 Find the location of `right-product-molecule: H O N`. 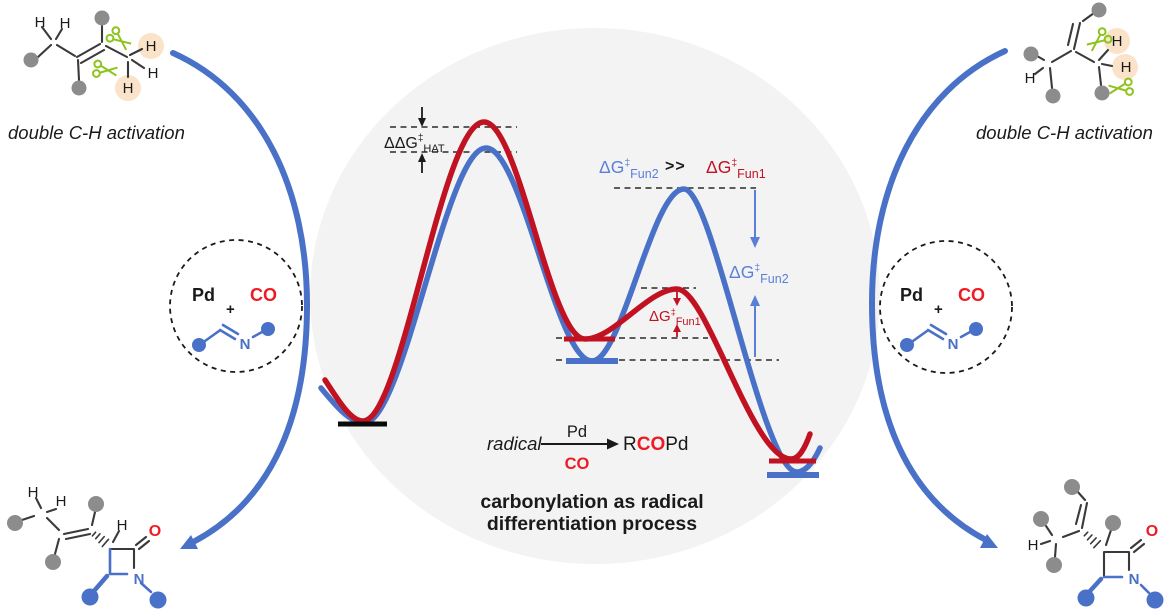

right-product-molecule: H O N is located at coordinates (1096, 544).